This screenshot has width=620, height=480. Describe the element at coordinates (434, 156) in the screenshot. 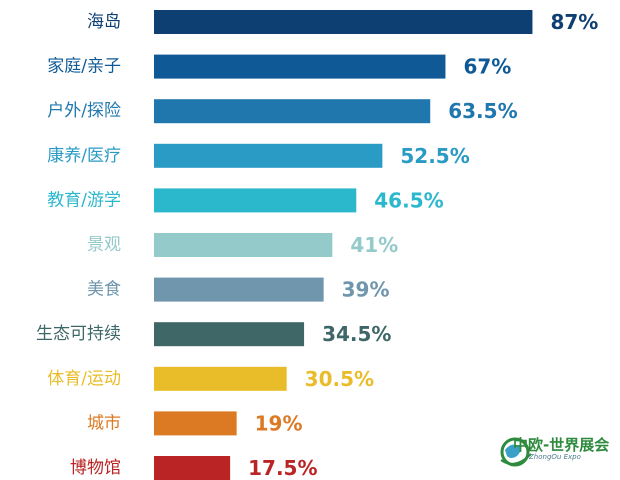

I see `value-label: 52.5%` at that location.